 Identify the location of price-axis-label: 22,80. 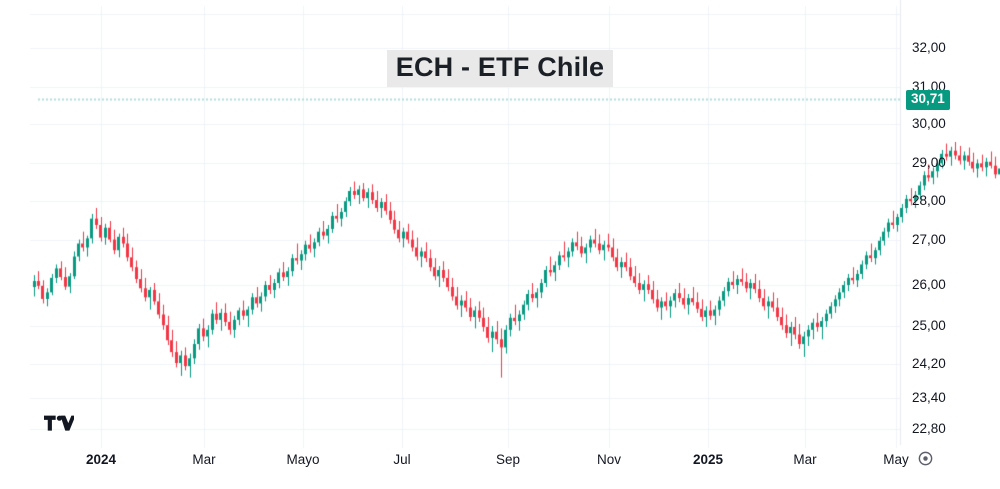
(929, 428).